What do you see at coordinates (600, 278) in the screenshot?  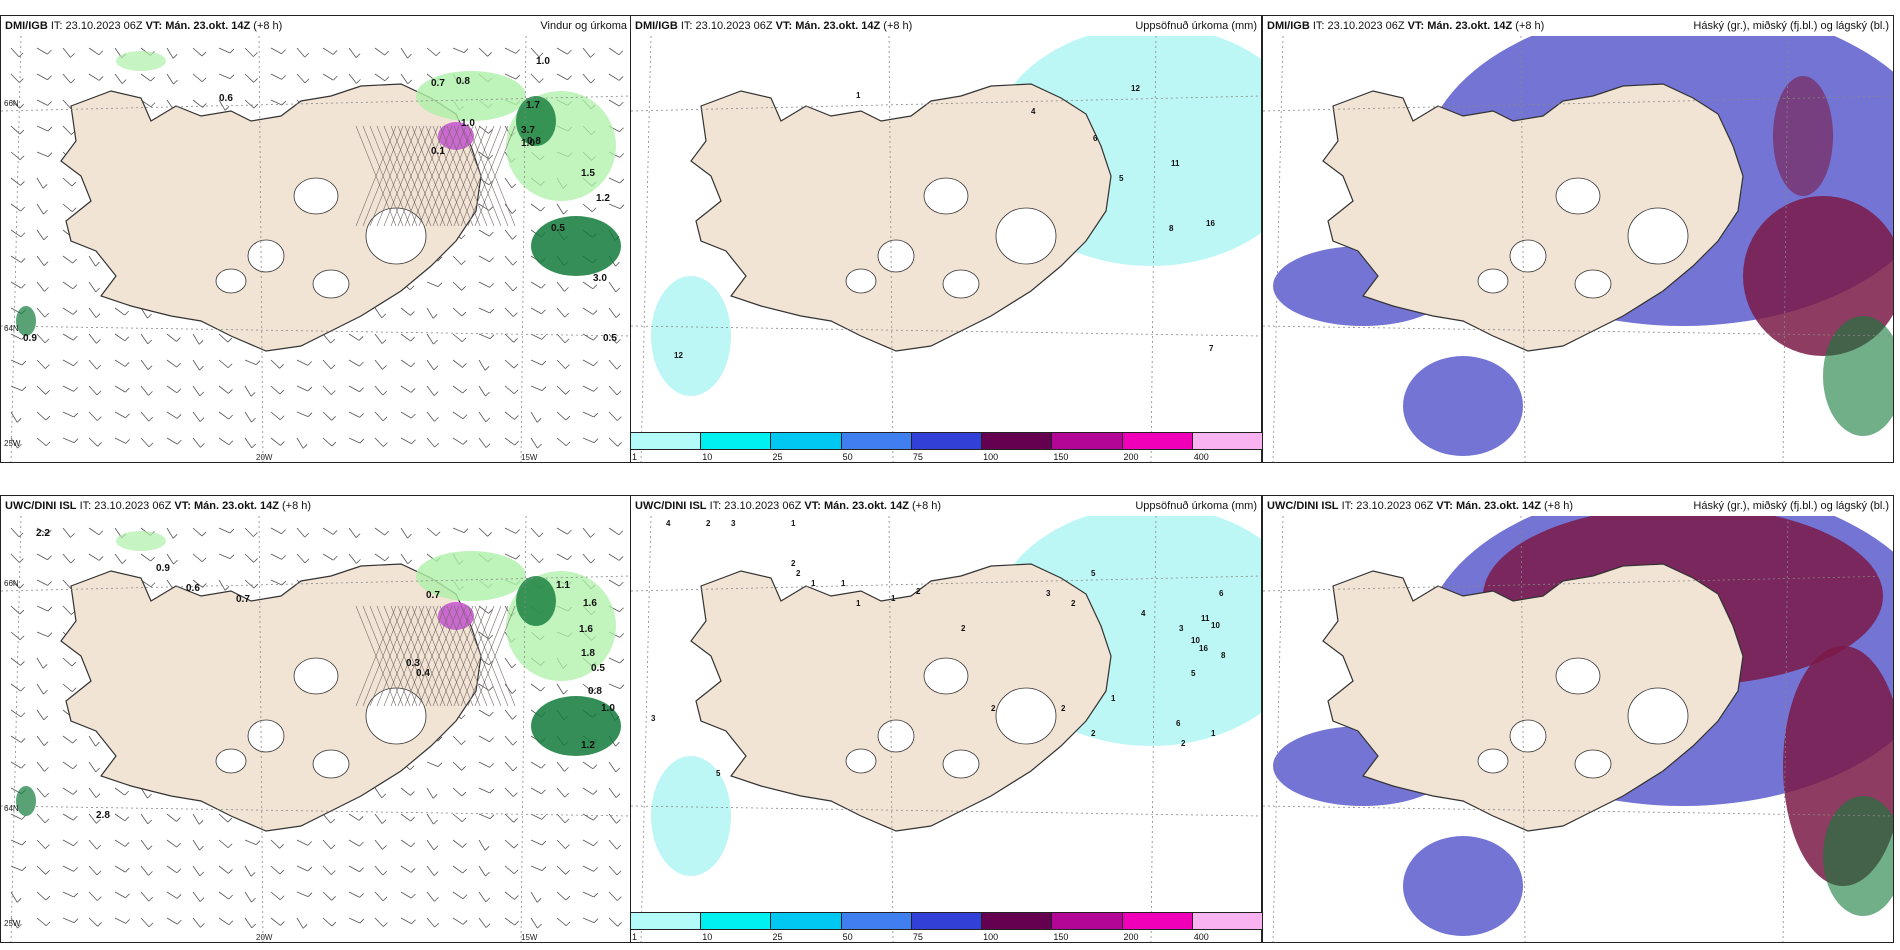 I see `precip-value-label: 3.0` at bounding box center [600, 278].